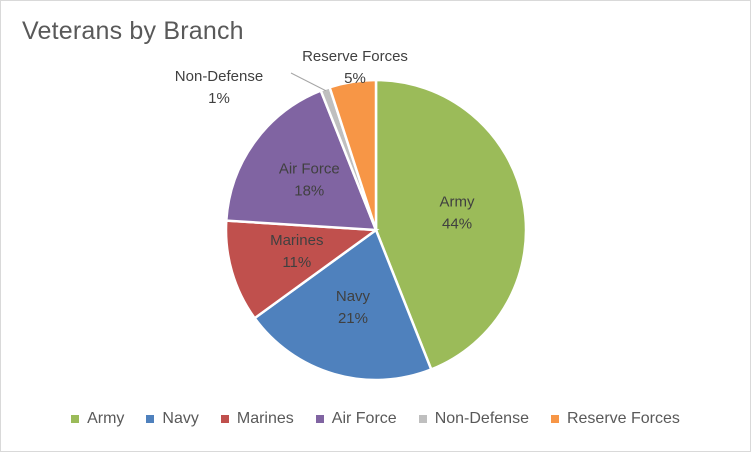 The width and height of the screenshot is (751, 452). I want to click on chart-title: Veterans by Branch, so click(133, 31).